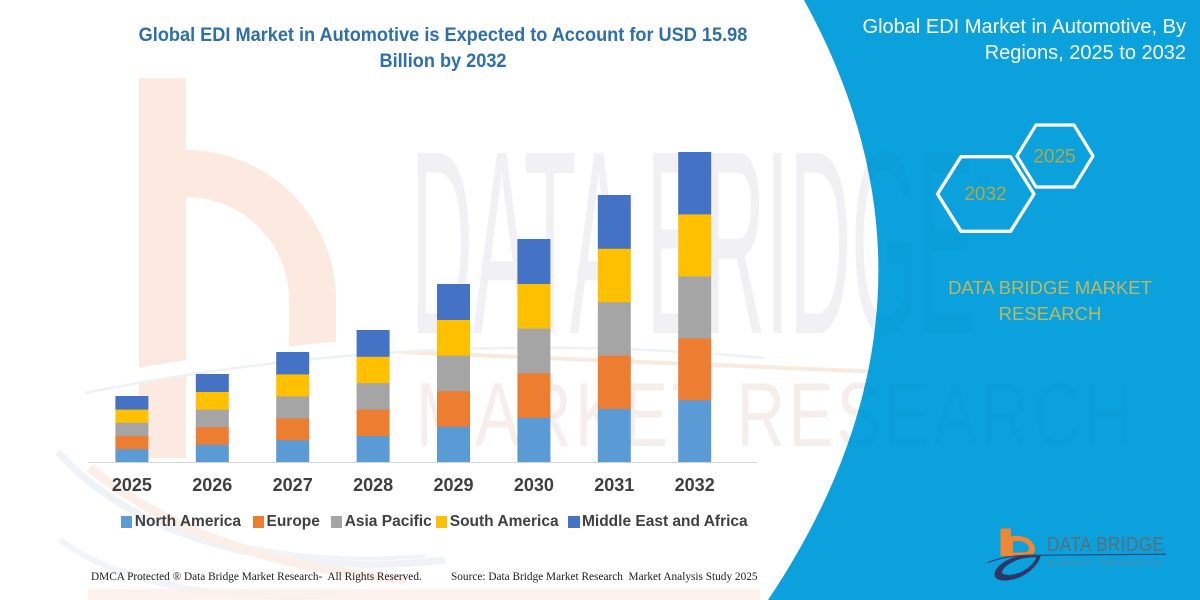 This screenshot has height=600, width=1200. Describe the element at coordinates (985, 194) in the screenshot. I see `svg-text: 2032` at that location.